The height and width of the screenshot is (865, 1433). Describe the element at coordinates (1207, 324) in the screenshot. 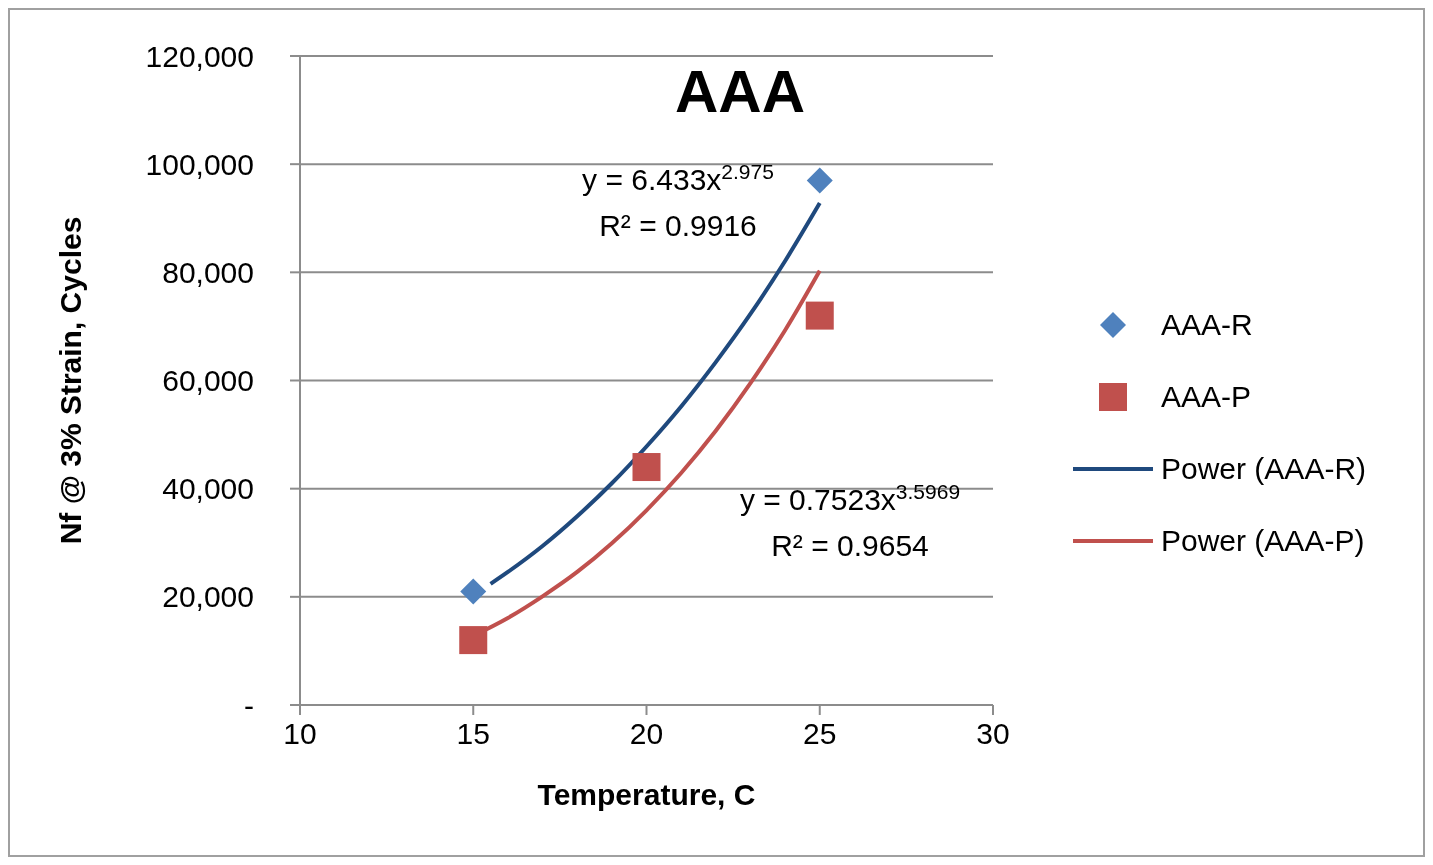

I see `legend-label: AAA-R` at that location.